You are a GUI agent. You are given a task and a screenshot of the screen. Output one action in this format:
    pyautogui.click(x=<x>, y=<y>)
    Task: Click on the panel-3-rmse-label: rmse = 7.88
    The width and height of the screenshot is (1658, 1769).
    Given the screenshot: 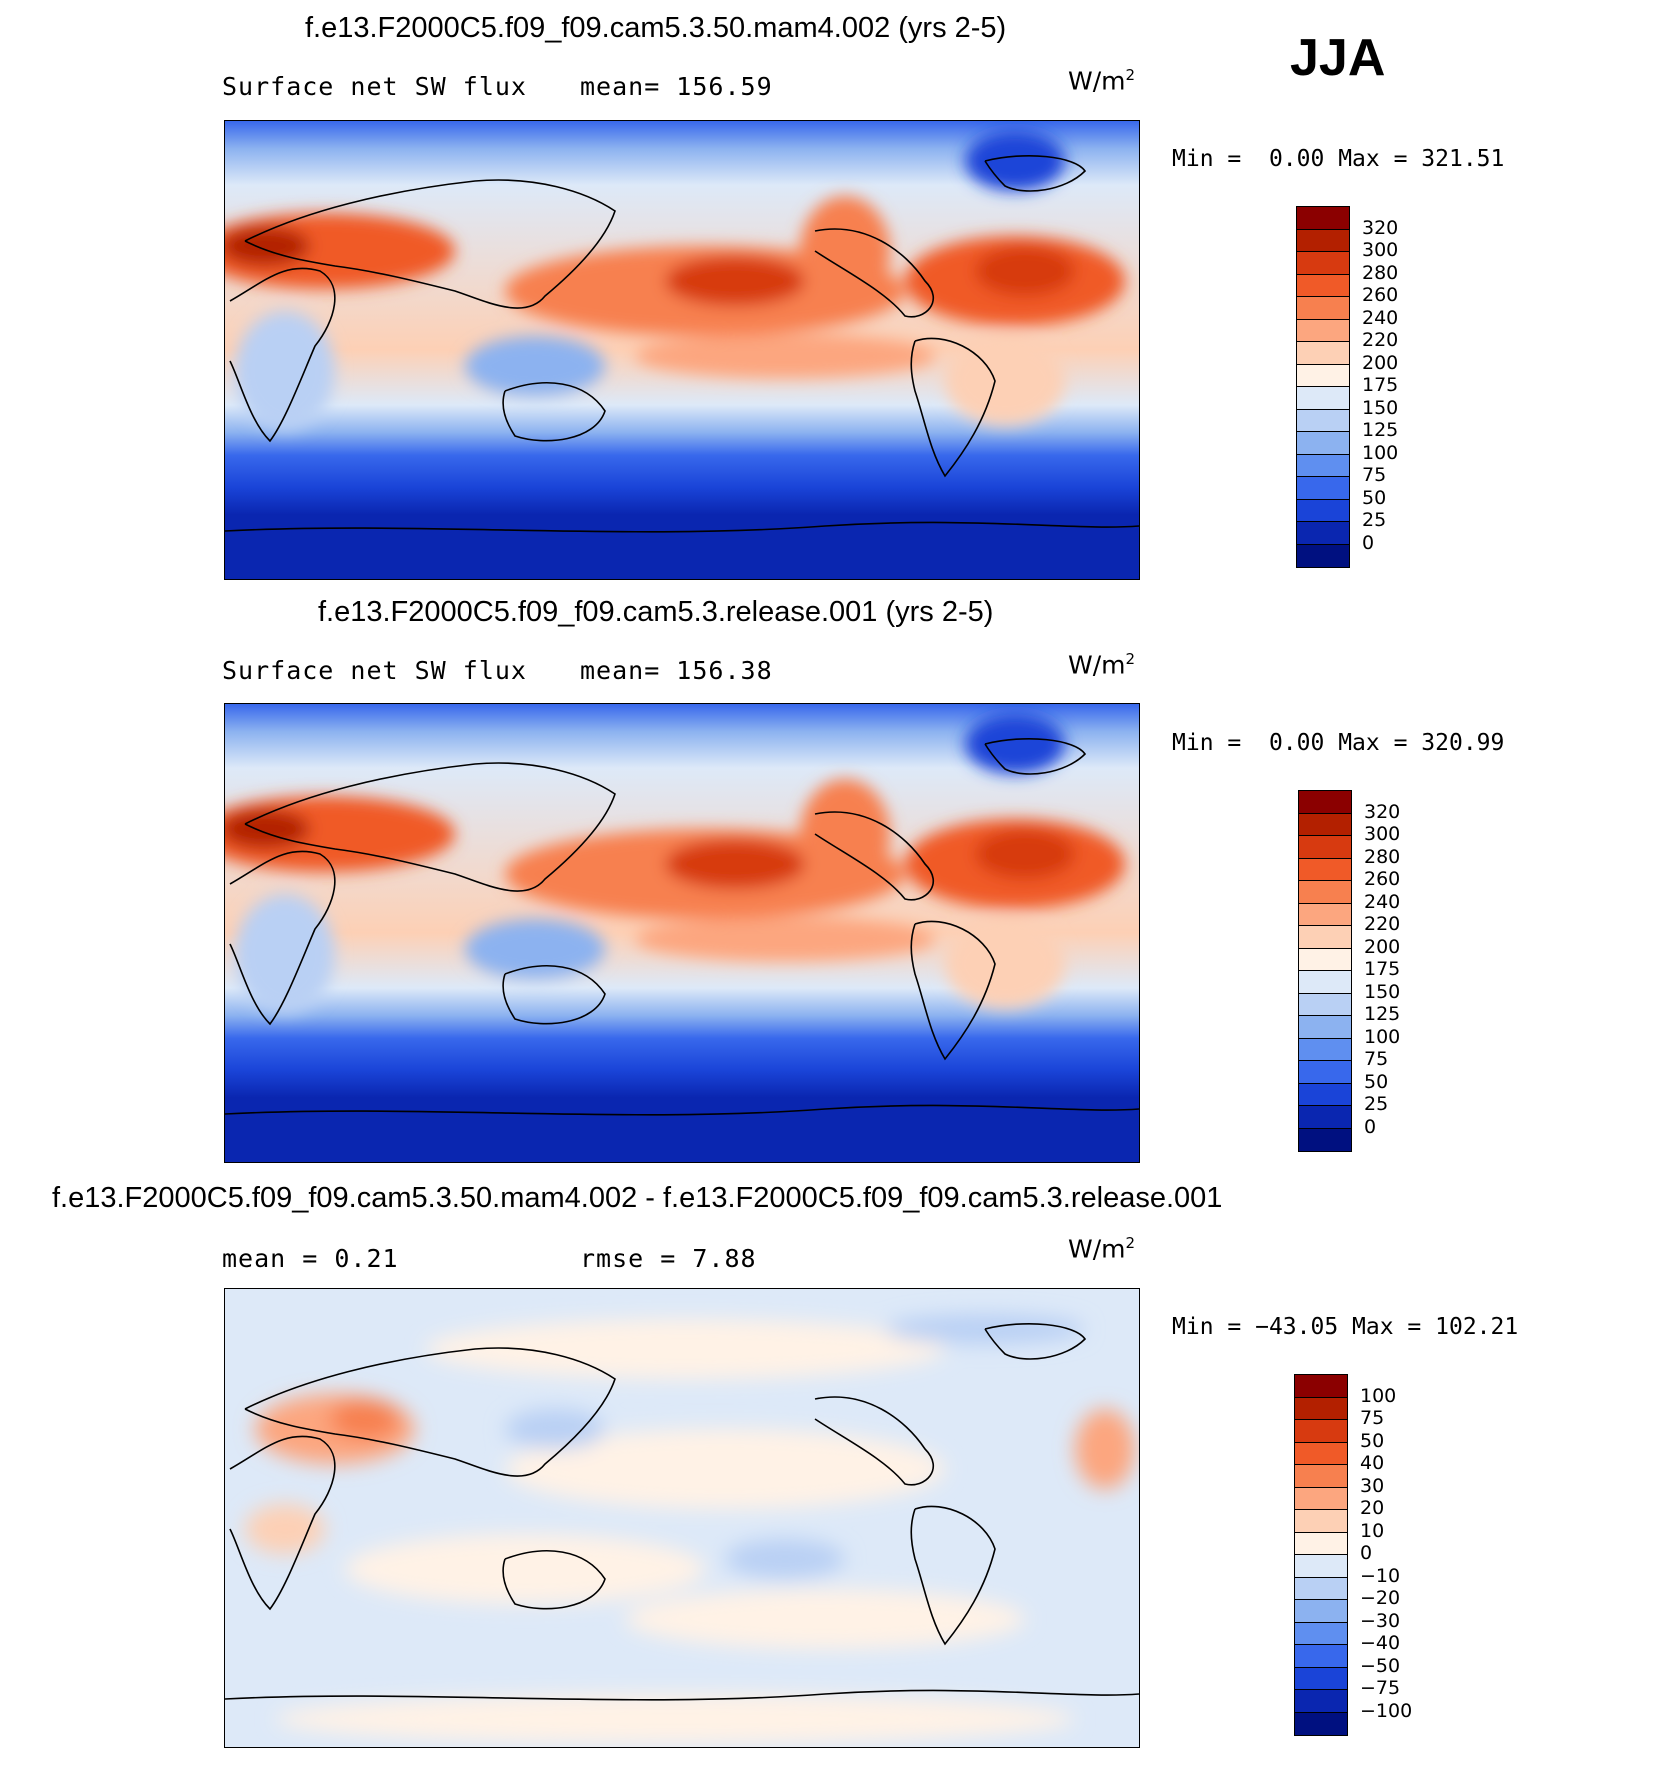 What is the action you would take?
    pyautogui.click(x=668, y=1258)
    